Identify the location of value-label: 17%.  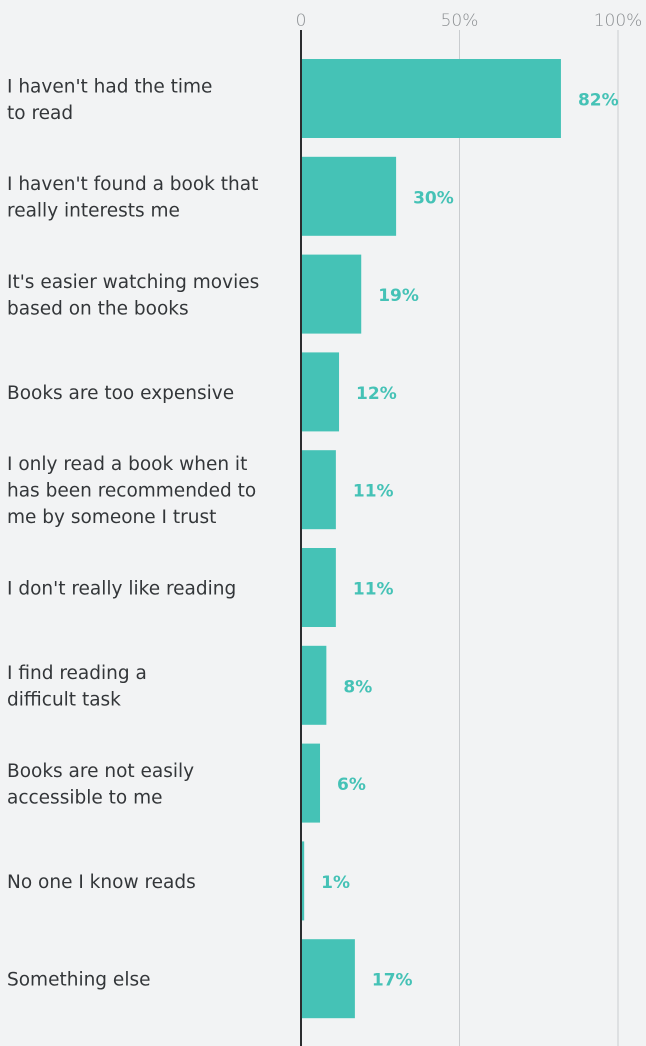
(392, 981).